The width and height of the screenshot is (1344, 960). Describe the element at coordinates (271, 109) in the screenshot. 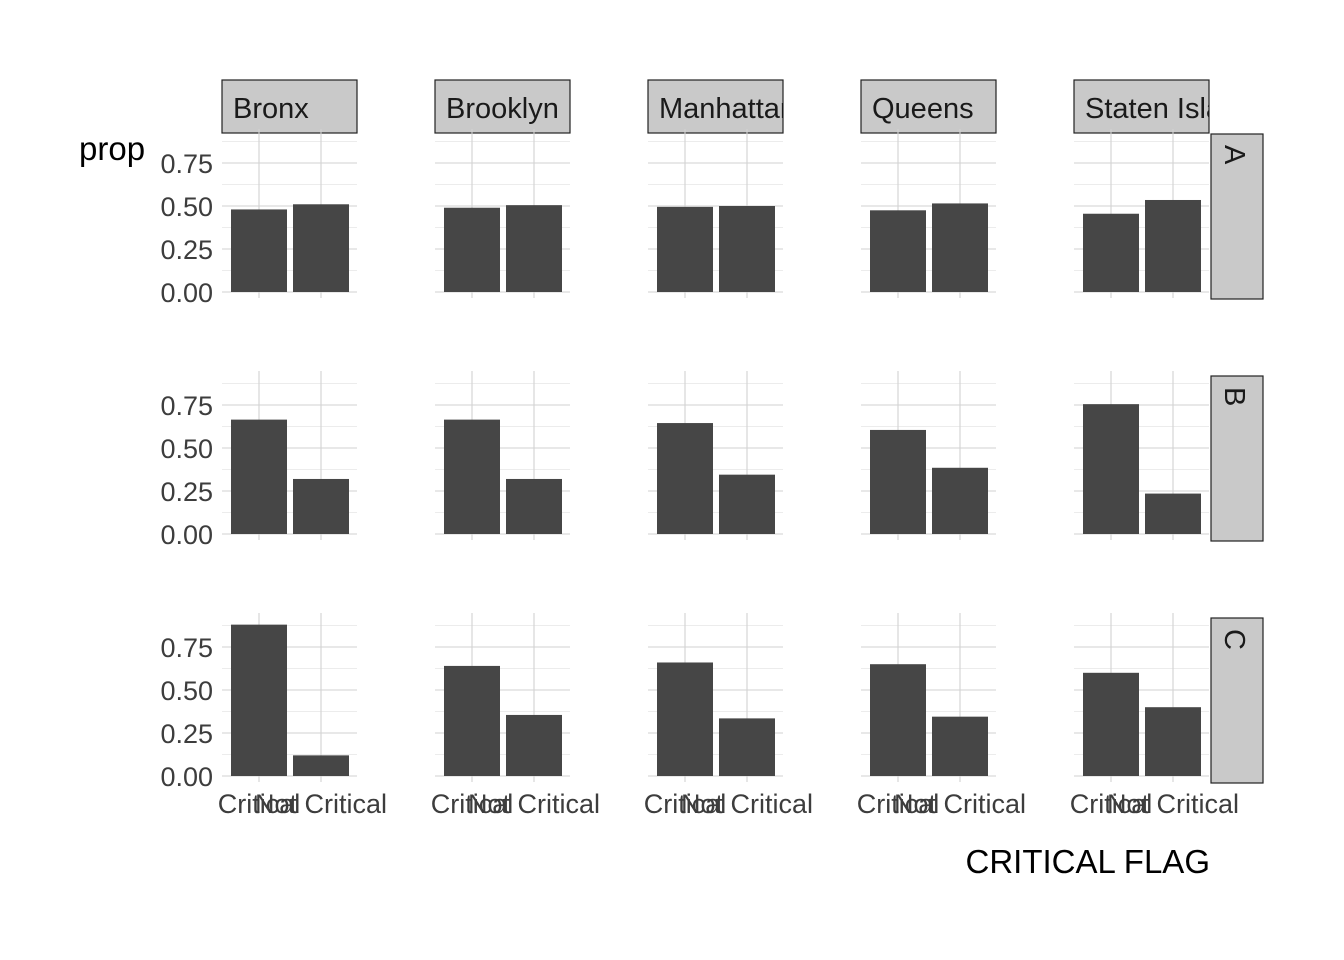

I see `facet-strip-label: Bronx` at that location.